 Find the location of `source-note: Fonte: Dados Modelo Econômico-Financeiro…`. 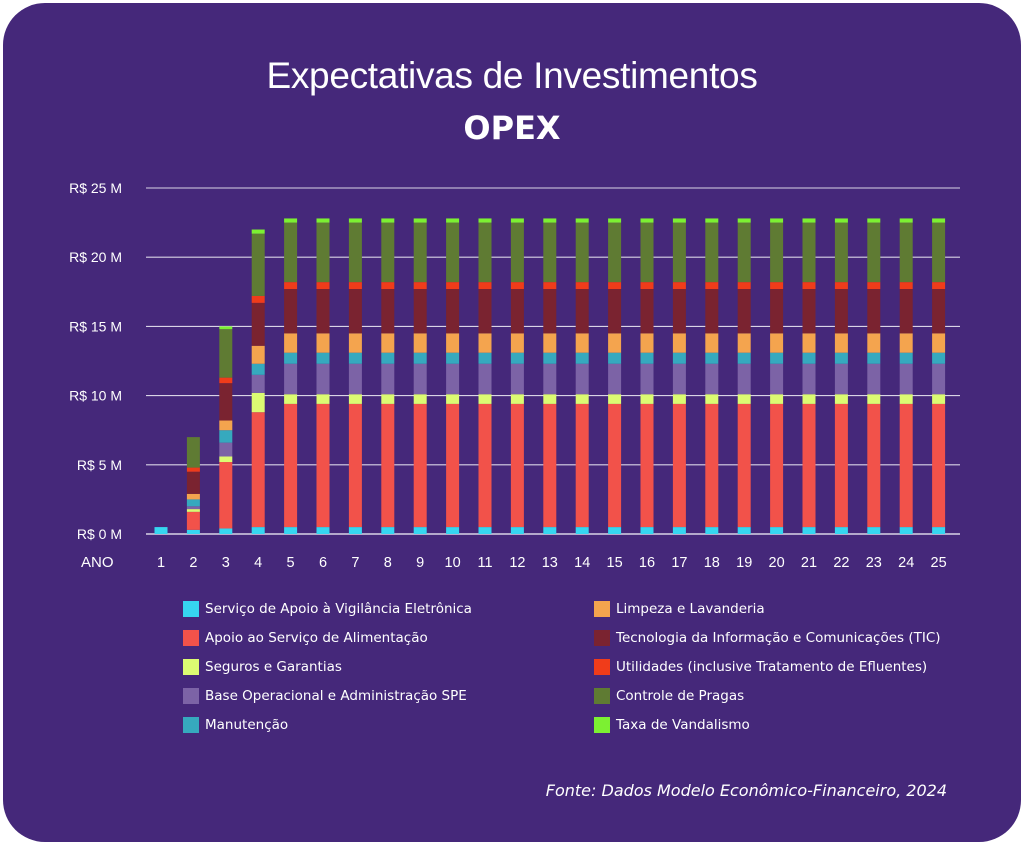

source-note: Fonte: Dados Modelo Econômico-Financeiro… is located at coordinates (746, 790).